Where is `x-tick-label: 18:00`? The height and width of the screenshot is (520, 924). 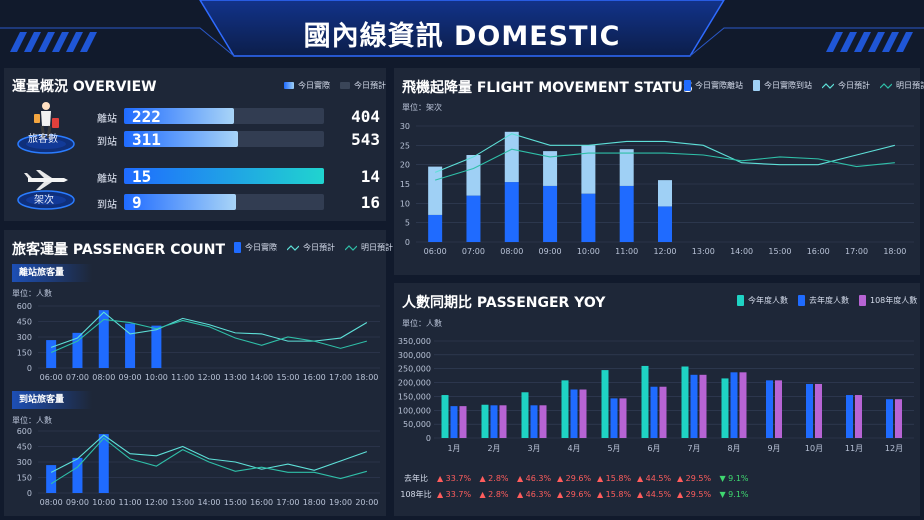
x-tick-label: 18:00 is located at coordinates (894, 251).